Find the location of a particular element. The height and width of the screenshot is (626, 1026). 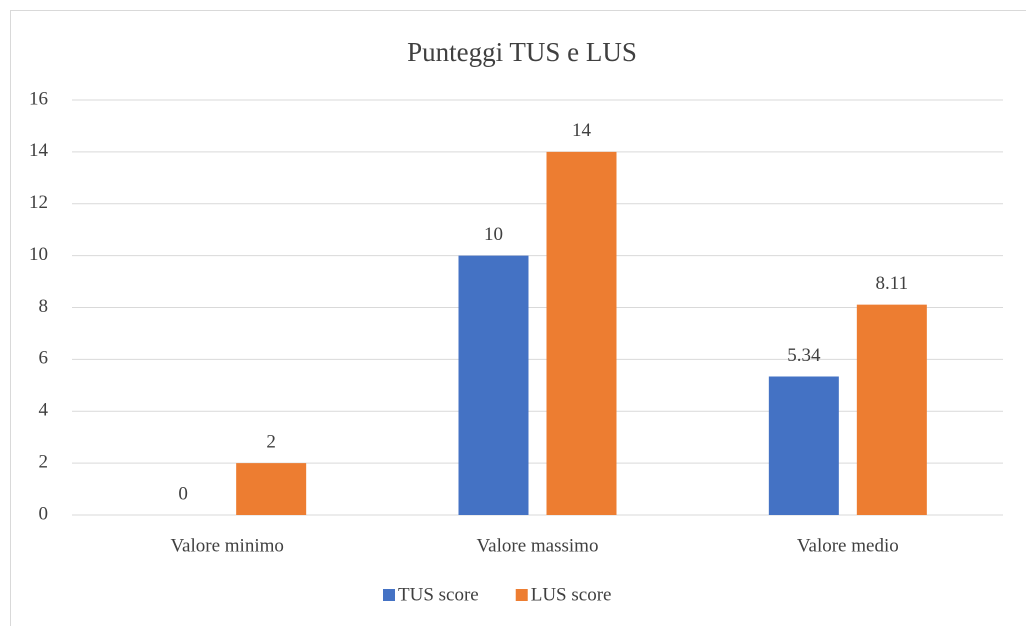

chart-title: Punteggi TUS e LUS is located at coordinates (522, 52).